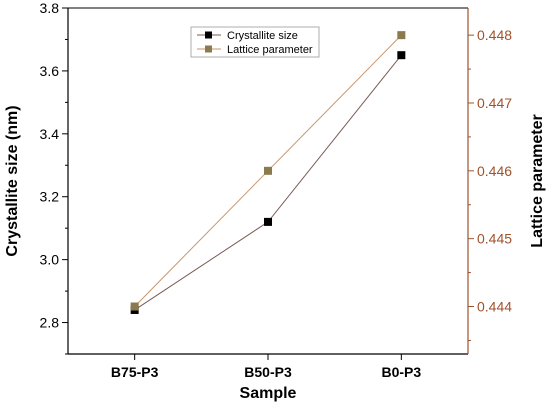 The image size is (550, 406). What do you see at coordinates (494, 35) in the screenshot?
I see `right-y-tick-label: 0.448` at bounding box center [494, 35].